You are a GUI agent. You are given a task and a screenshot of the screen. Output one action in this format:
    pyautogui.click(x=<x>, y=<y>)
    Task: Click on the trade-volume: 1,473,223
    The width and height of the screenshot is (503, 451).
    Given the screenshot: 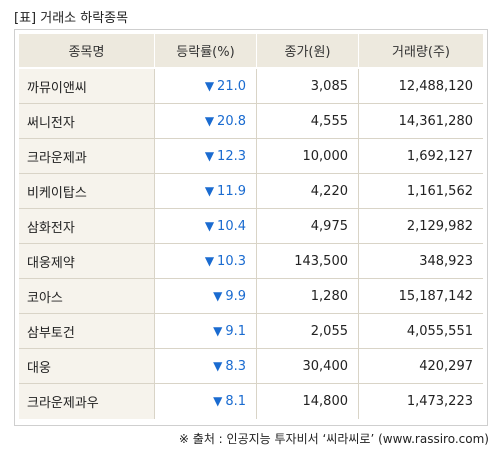 What is the action you would take?
    pyautogui.click(x=439, y=401)
    